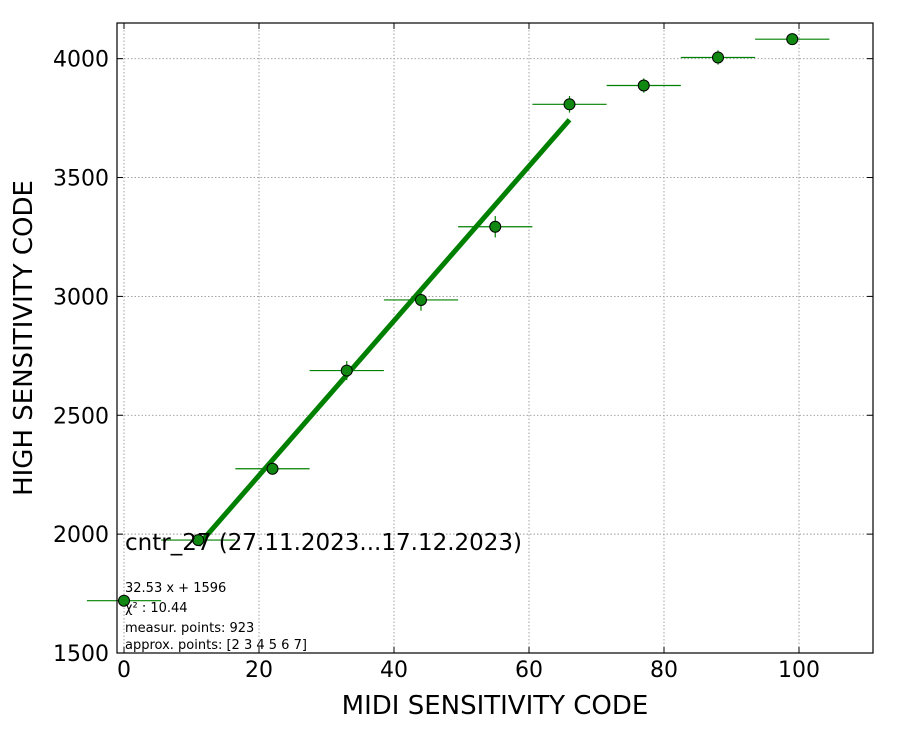 This screenshot has width=900, height=754. I want to click on y-tick-label: 2000, so click(81, 535).